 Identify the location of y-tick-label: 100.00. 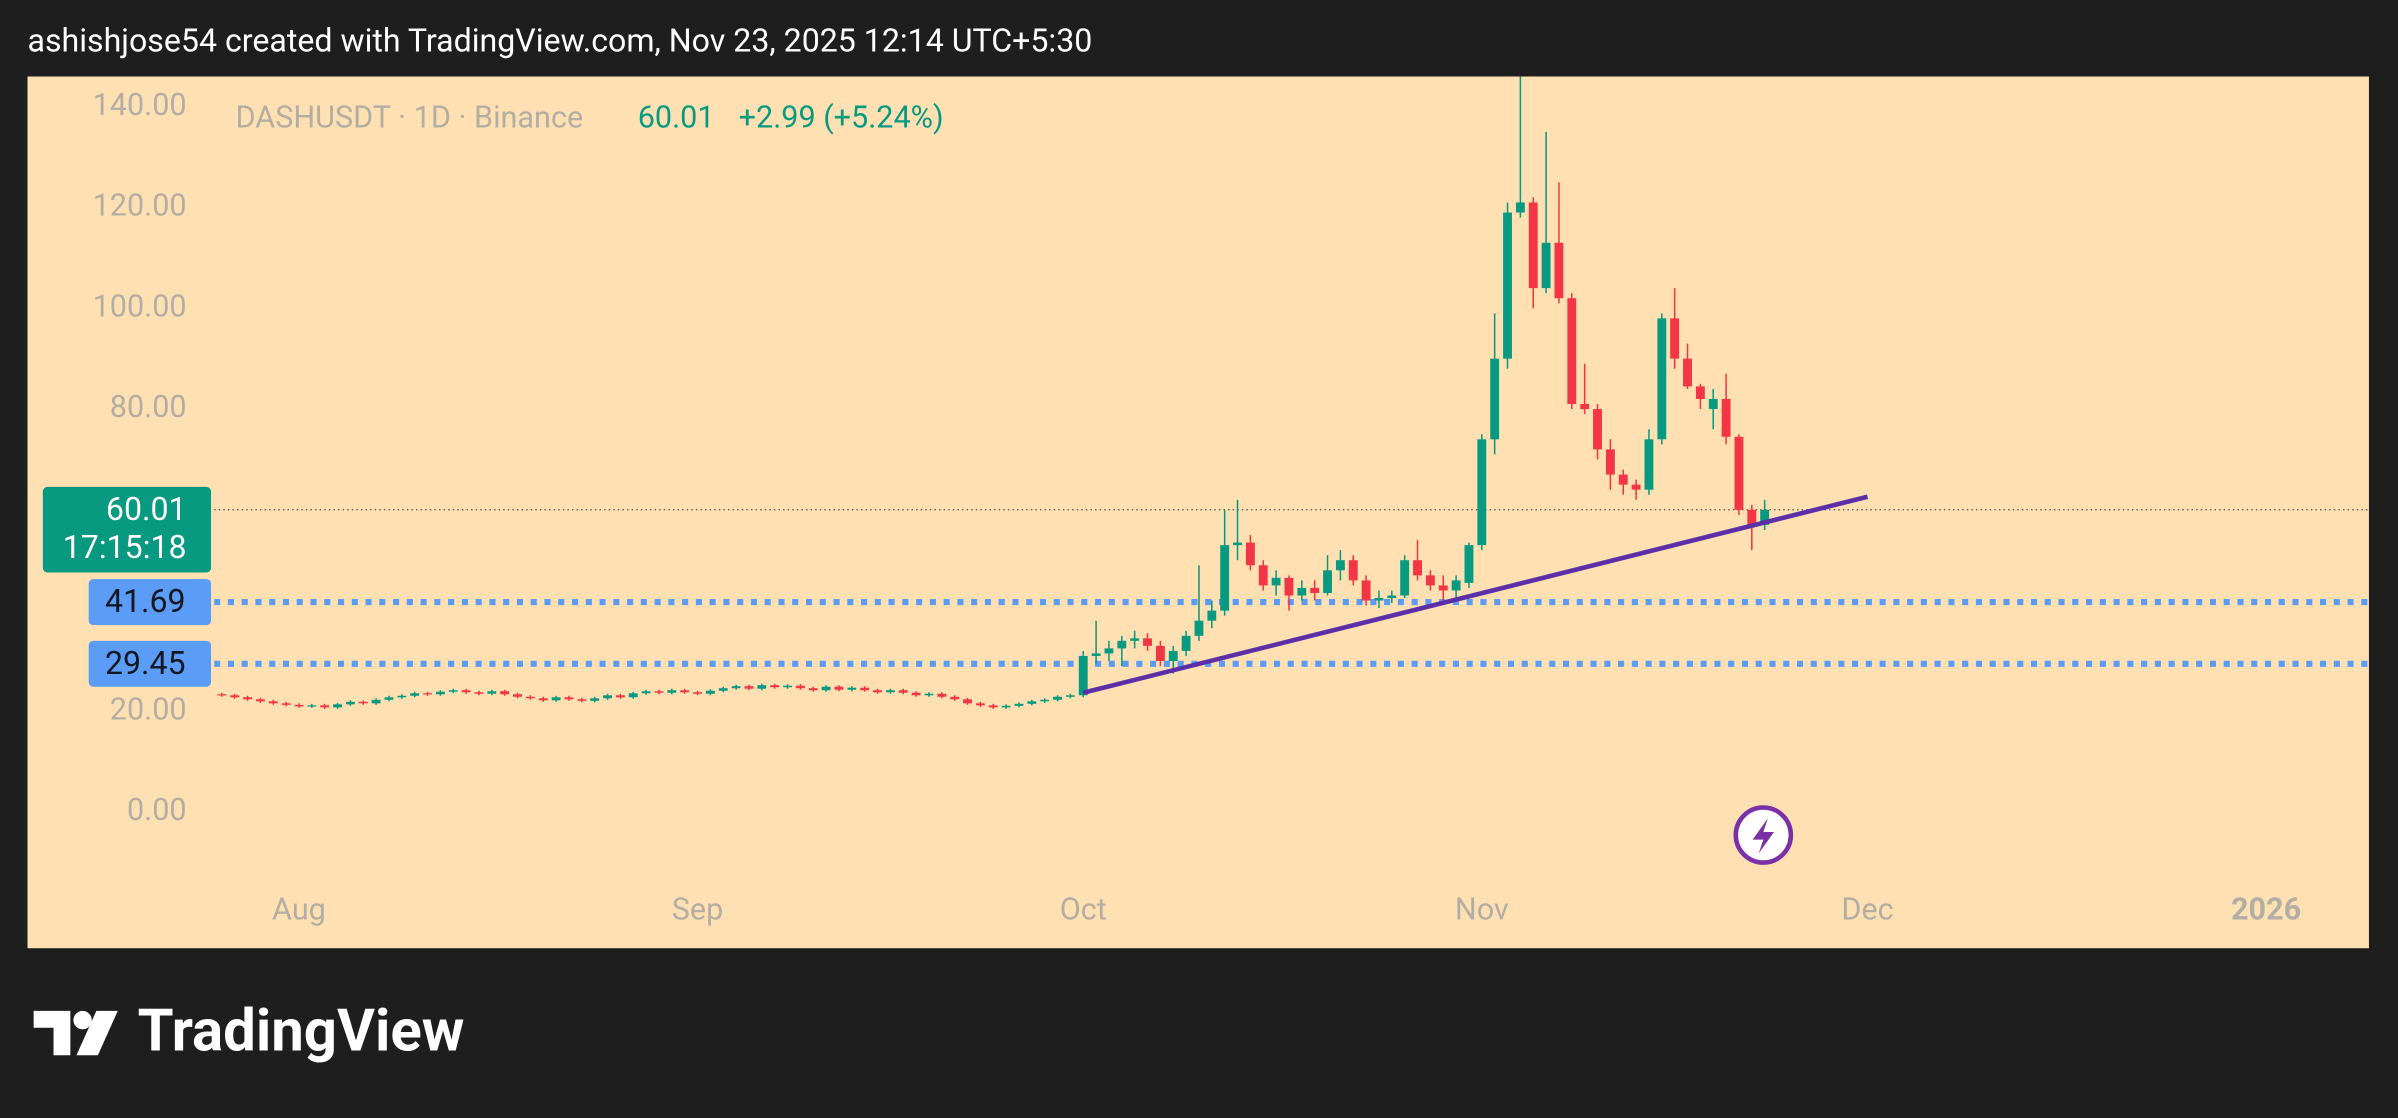
(140, 306).